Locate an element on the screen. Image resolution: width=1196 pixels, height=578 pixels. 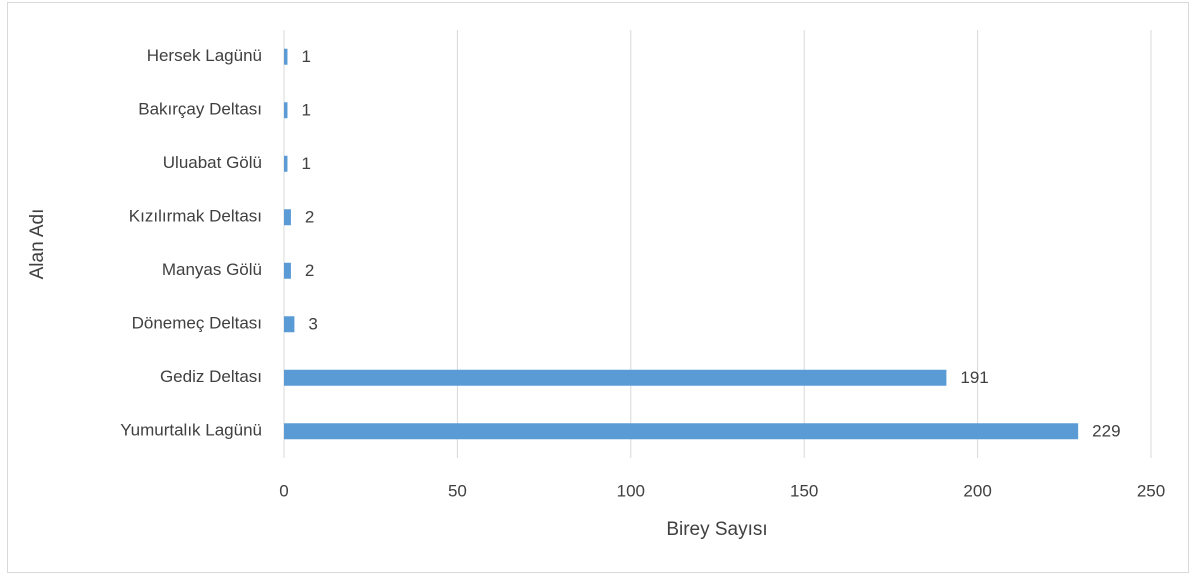
data-label: 3 is located at coordinates (312, 324).